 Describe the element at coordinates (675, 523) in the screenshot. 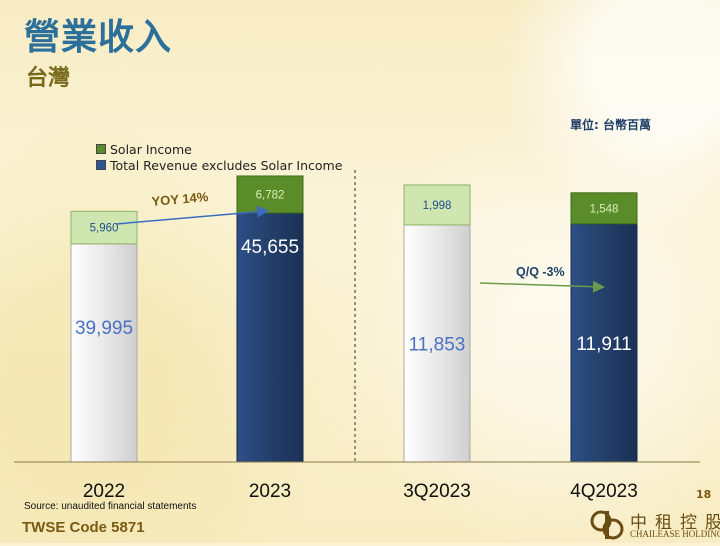

I see `logo-chinese-name: 中租控股` at that location.